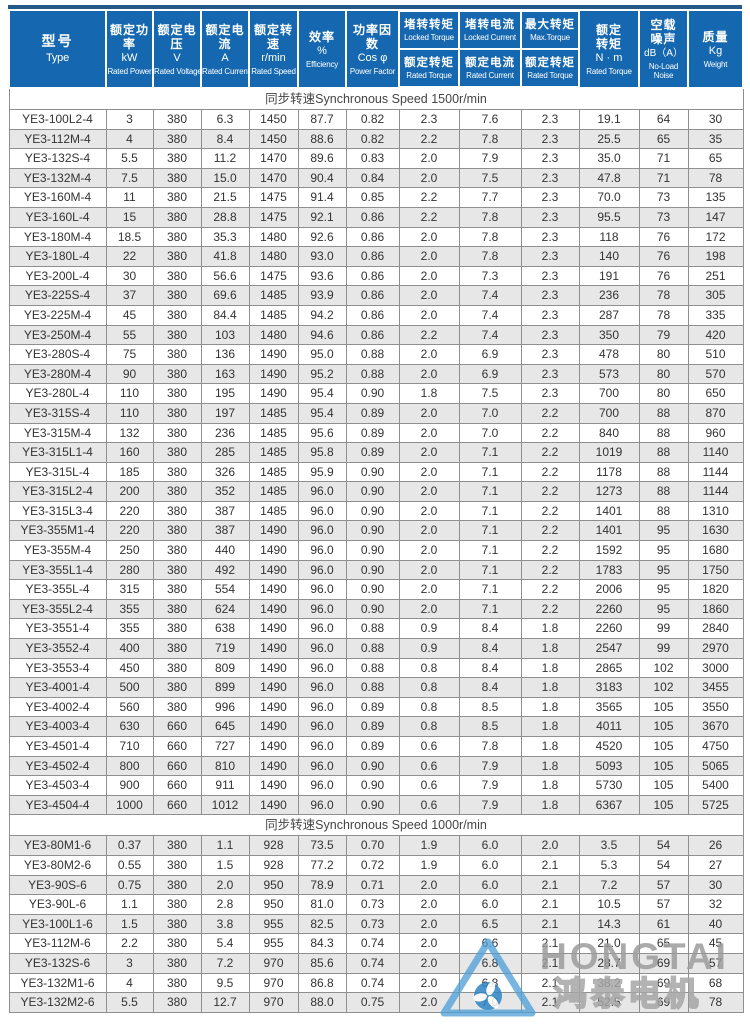 The height and width of the screenshot is (1028, 750). Describe the element at coordinates (57, 393) in the screenshot. I see `model-cell: YE3-280L-4` at that location.